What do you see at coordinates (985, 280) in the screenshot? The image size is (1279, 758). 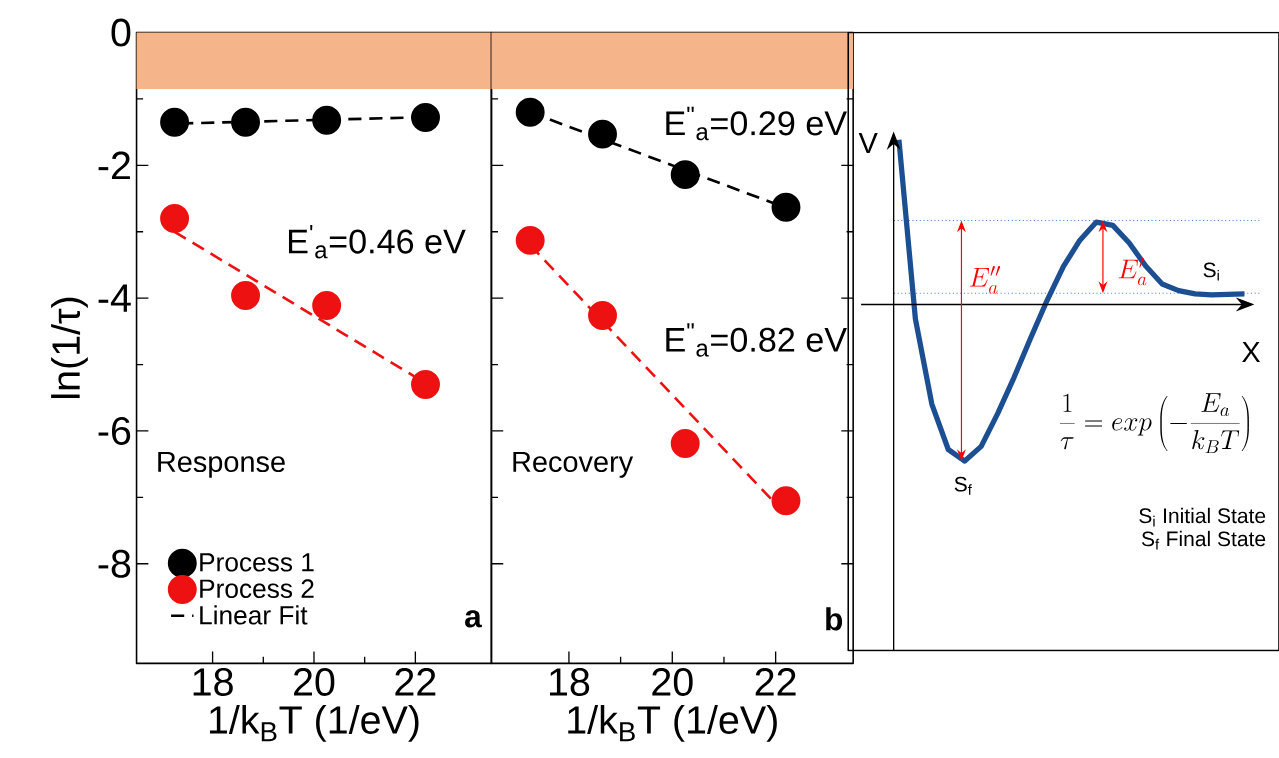 I see `annotation: $E_a''$` at bounding box center [985, 280].